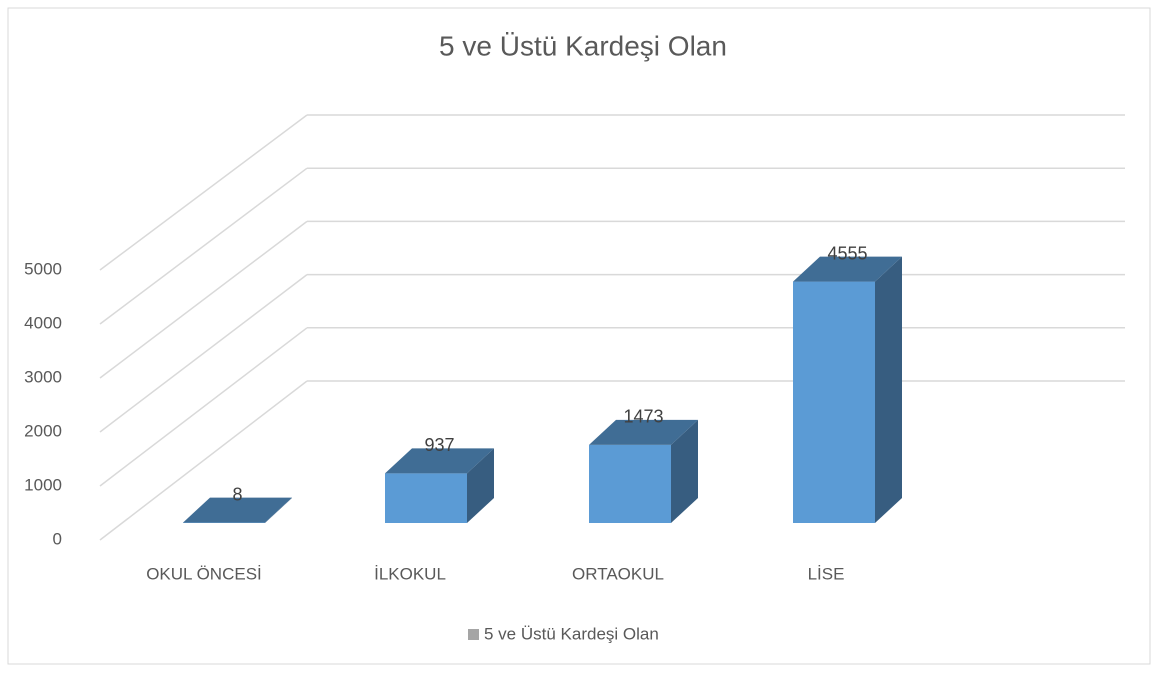 The width and height of the screenshot is (1158, 674). What do you see at coordinates (618, 573) in the screenshot?
I see `x-tick-label: ORTAOKUL` at bounding box center [618, 573].